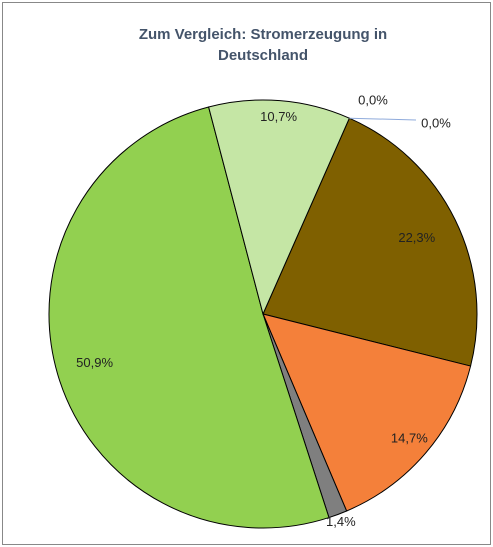 The height and width of the screenshot is (547, 493). What do you see at coordinates (383, 119) in the screenshot?
I see `leader-line` at bounding box center [383, 119].